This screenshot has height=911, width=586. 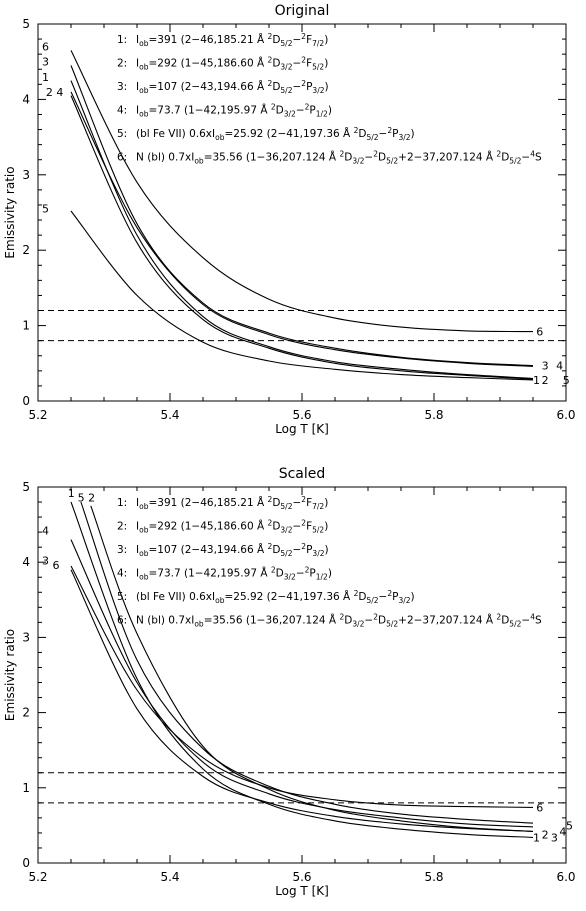 What do you see at coordinates (302, 11) in the screenshot?
I see `panel1-chart-title: Original` at bounding box center [302, 11].